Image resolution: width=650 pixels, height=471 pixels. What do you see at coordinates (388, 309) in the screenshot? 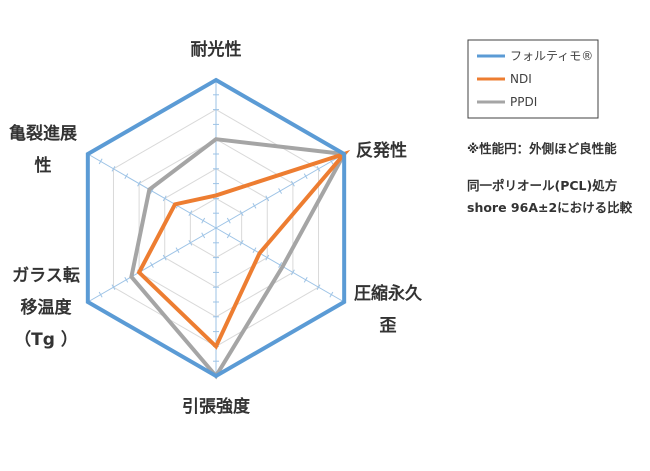
I see `axis-label-2: 圧縮永久歪` at bounding box center [388, 309].